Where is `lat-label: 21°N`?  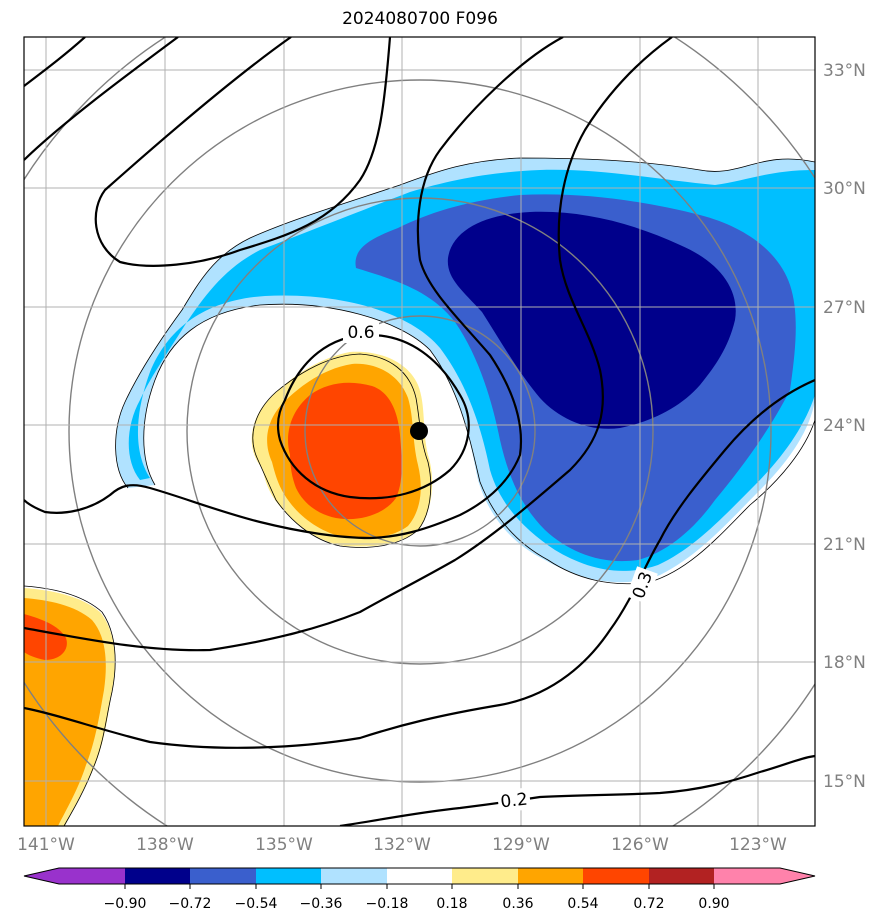 lat-label: 21°N is located at coordinates (844, 545).